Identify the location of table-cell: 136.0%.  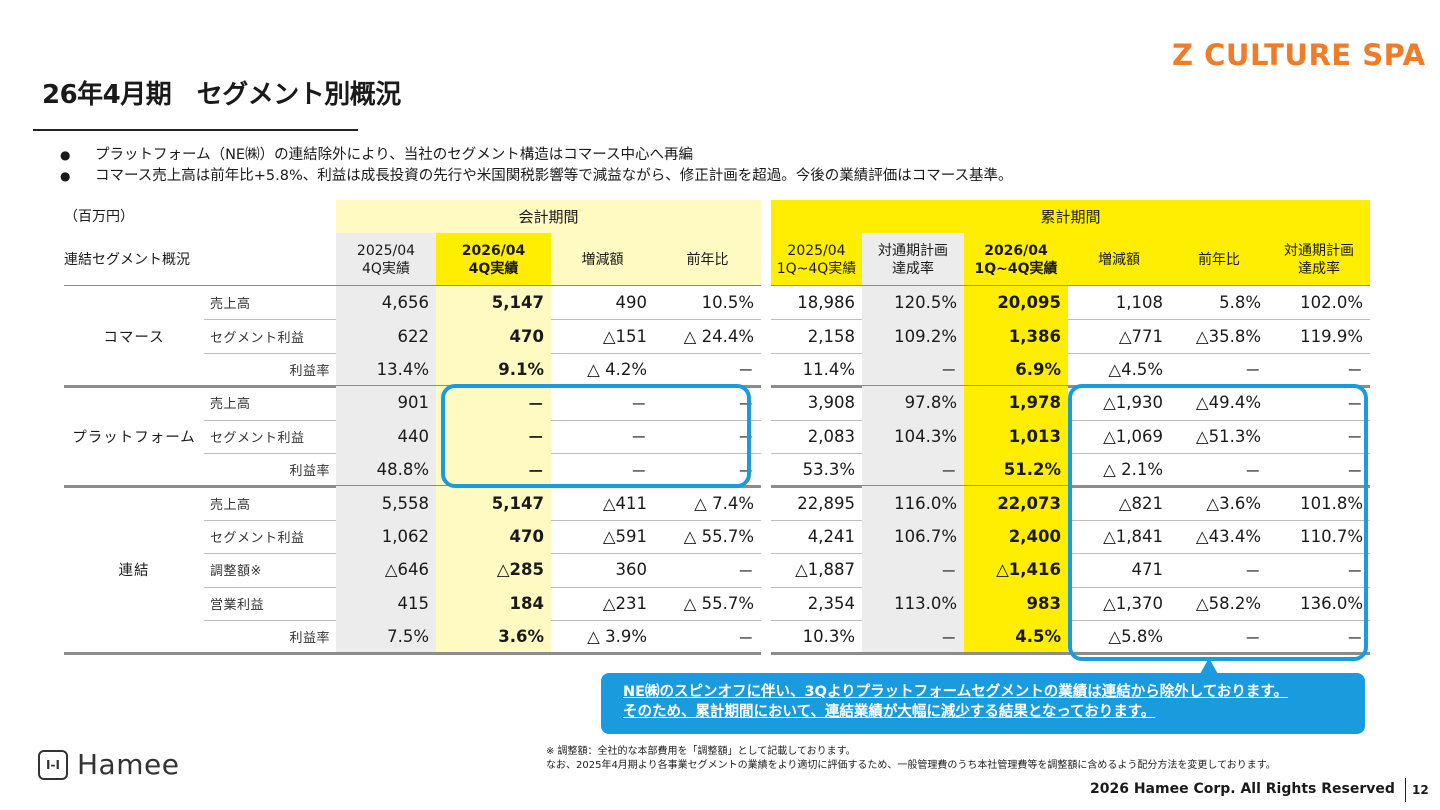
(1331, 603).